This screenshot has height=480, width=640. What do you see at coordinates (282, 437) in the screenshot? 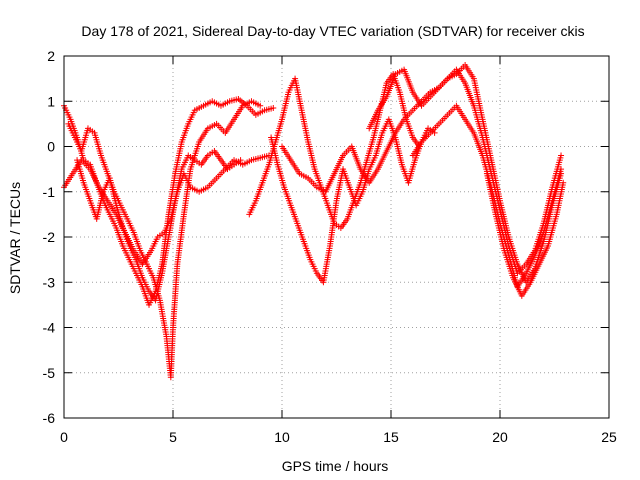
I see `x-tick-label: 10` at bounding box center [282, 437].